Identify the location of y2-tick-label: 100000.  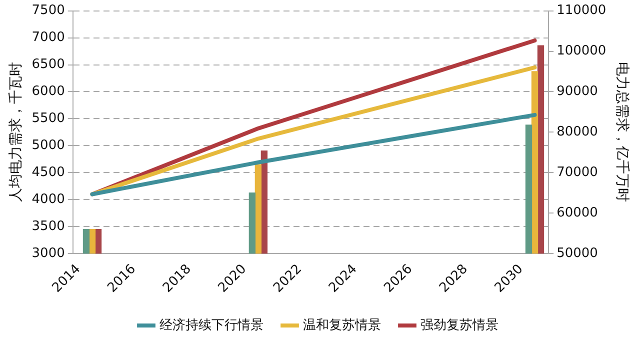
(581, 51).